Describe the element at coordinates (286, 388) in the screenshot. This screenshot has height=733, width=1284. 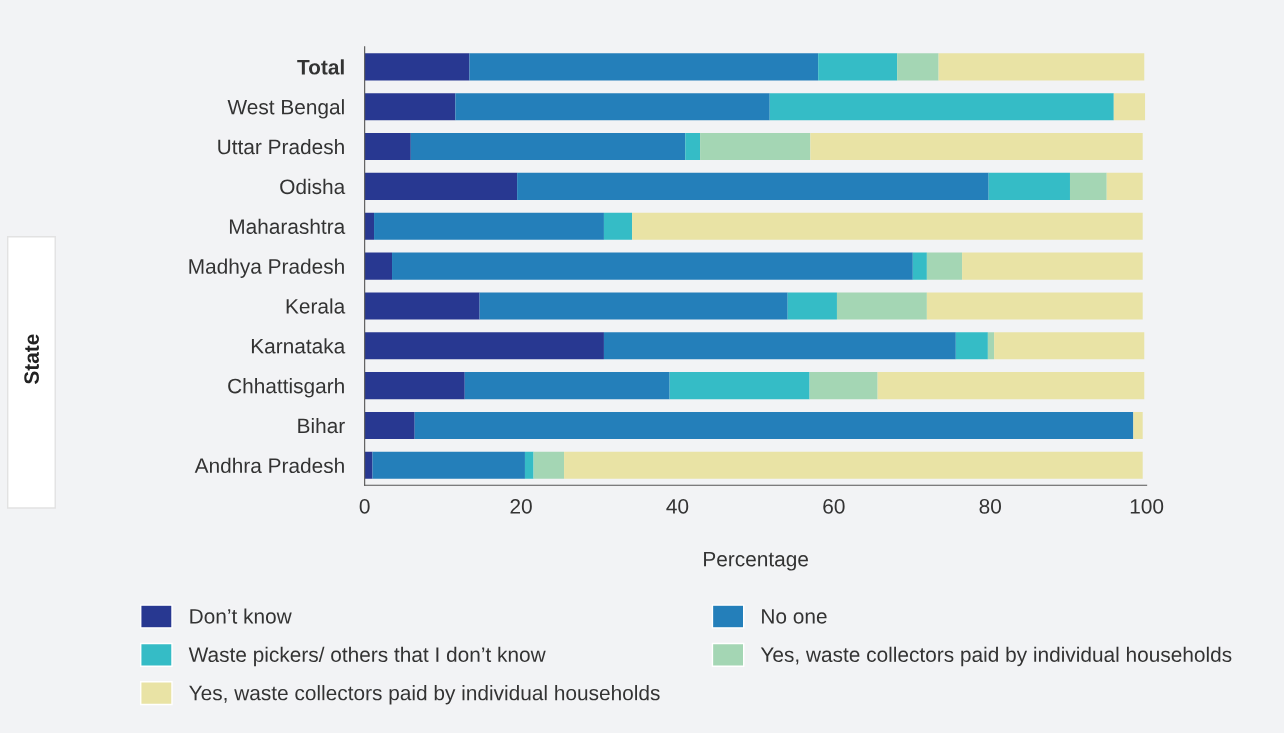
I see `y-tick-label: Chhattisgarh` at that location.